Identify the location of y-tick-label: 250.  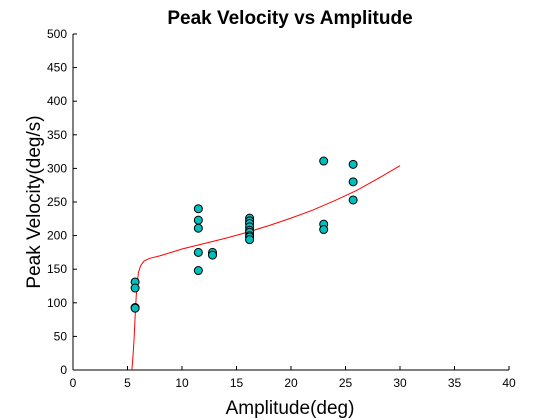
(57, 202).